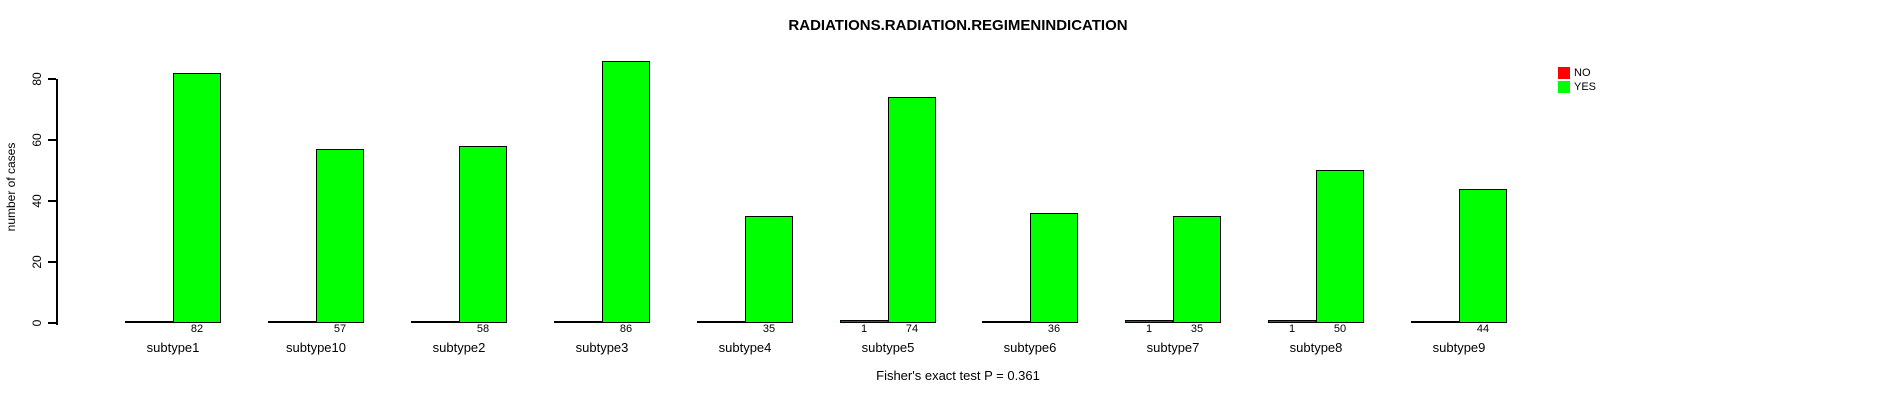  What do you see at coordinates (1564, 86) in the screenshot?
I see `legend-swatch-yes-icon` at bounding box center [1564, 86].